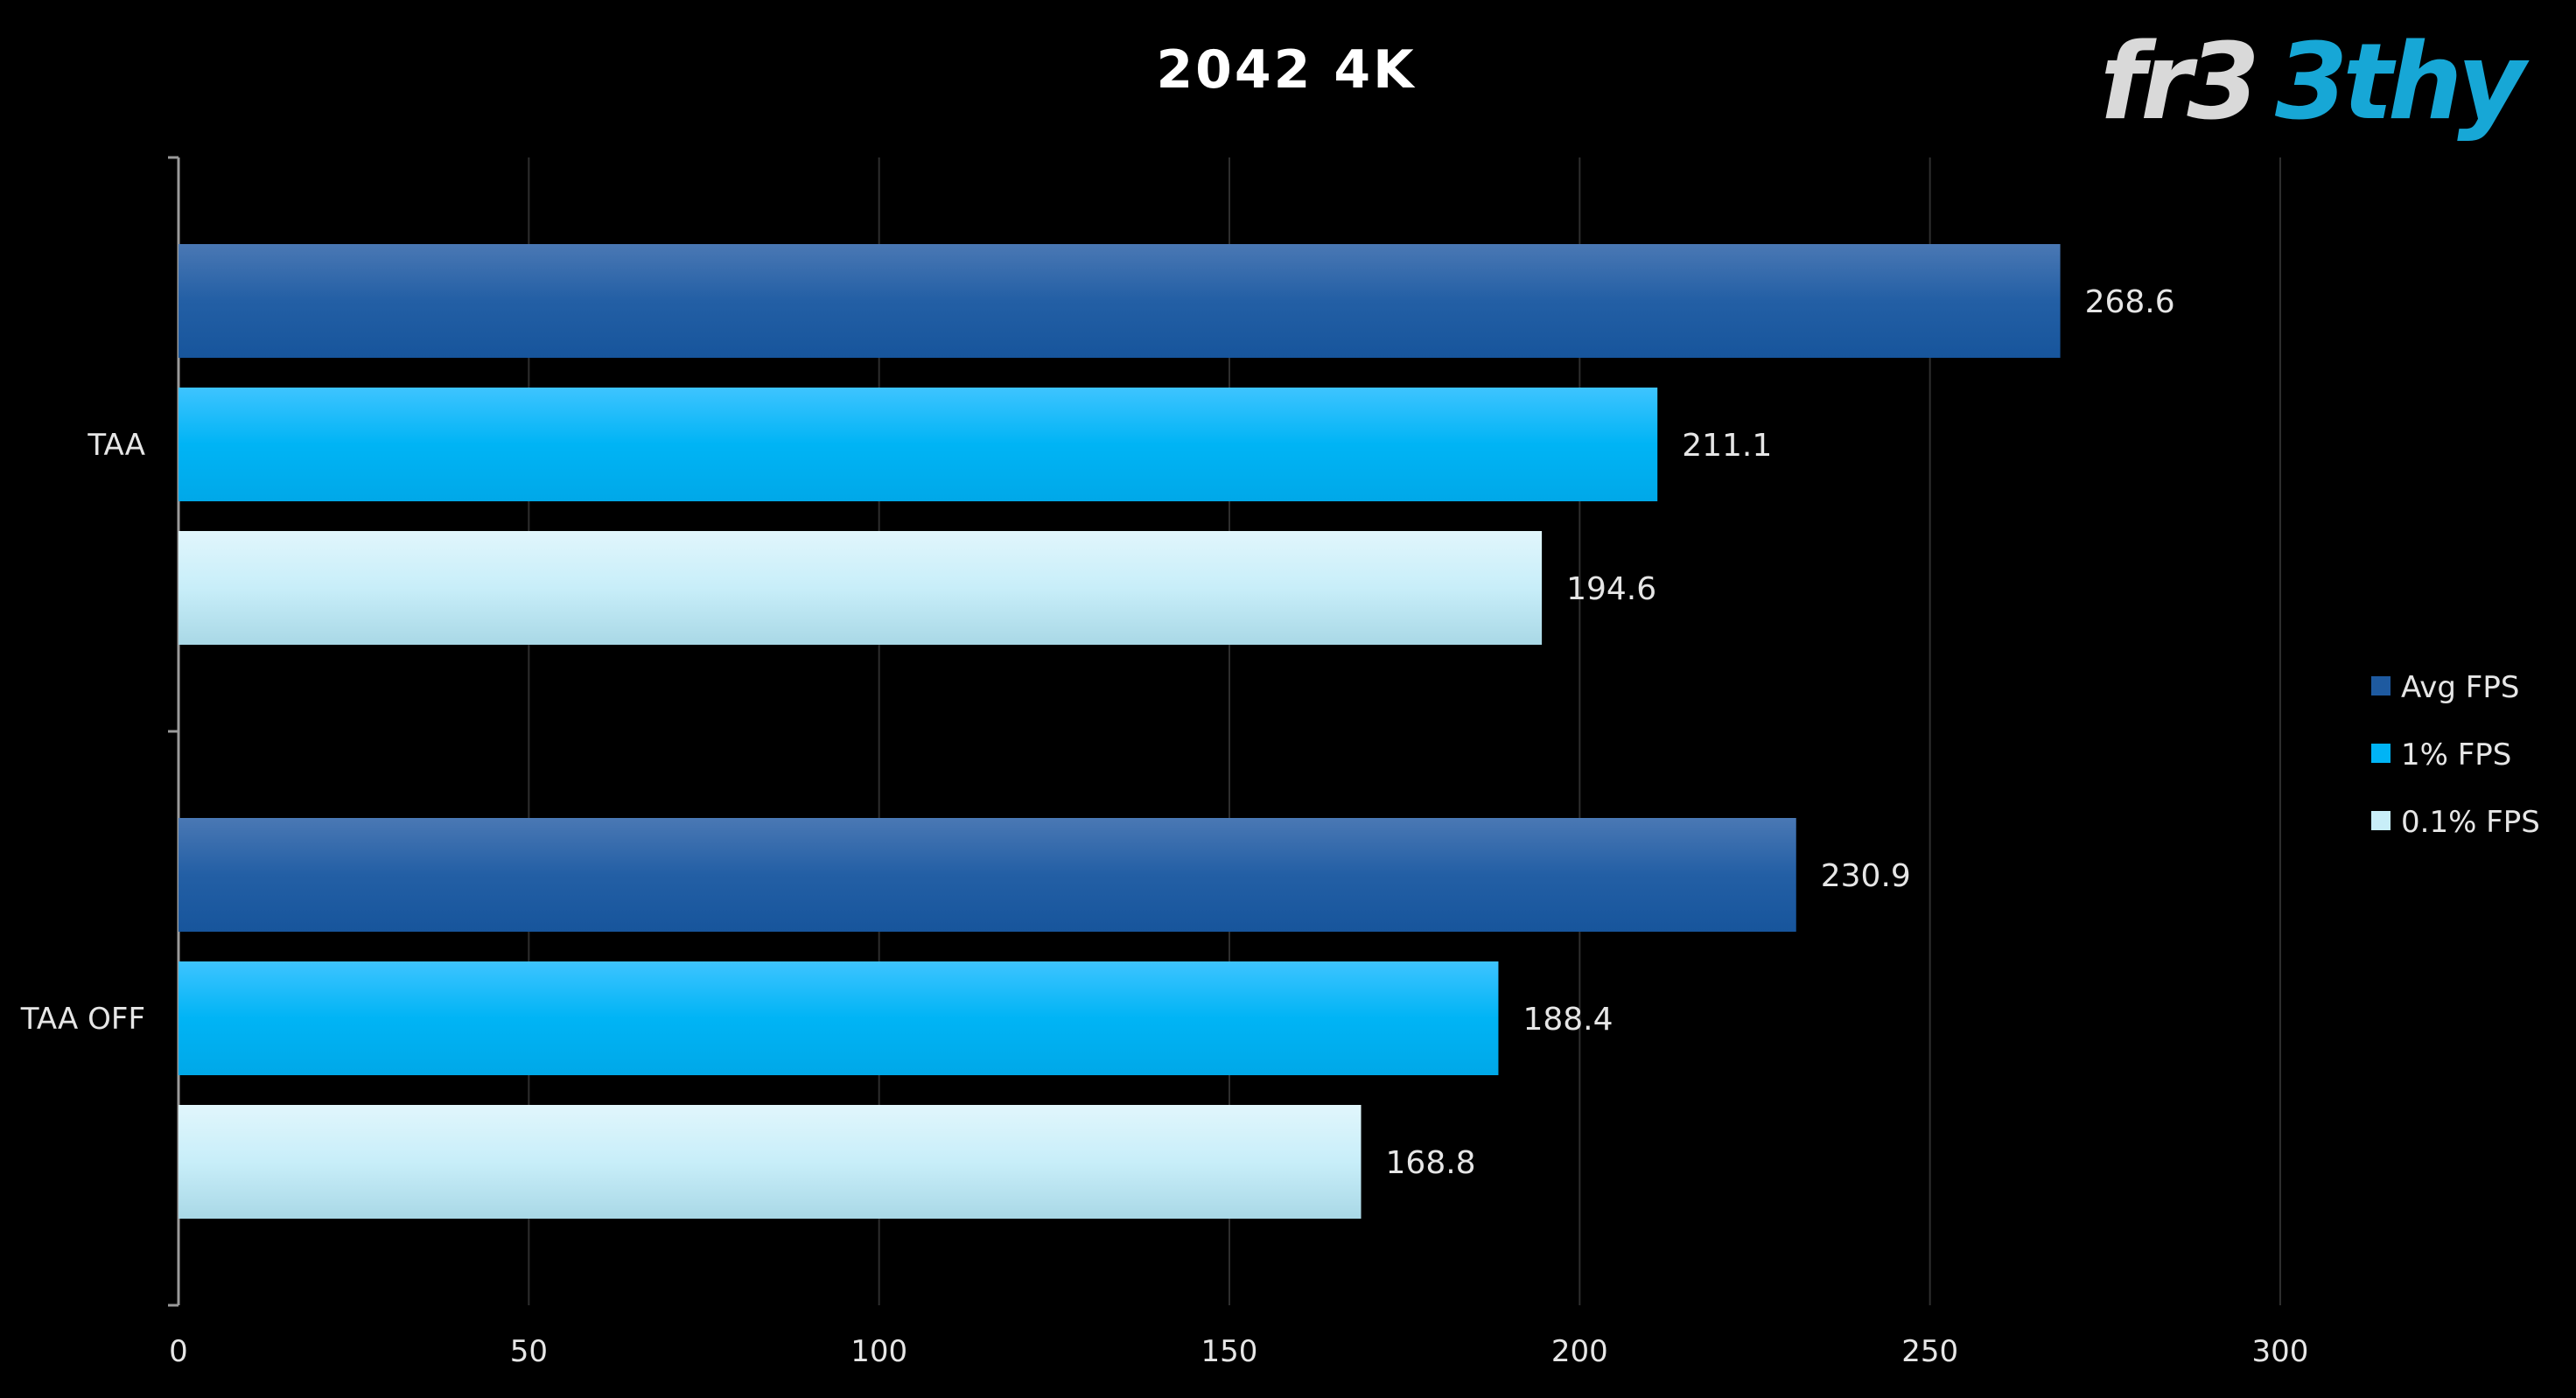  Describe the element at coordinates (1929, 1351) in the screenshot. I see `x-tick-label: 250` at that location.